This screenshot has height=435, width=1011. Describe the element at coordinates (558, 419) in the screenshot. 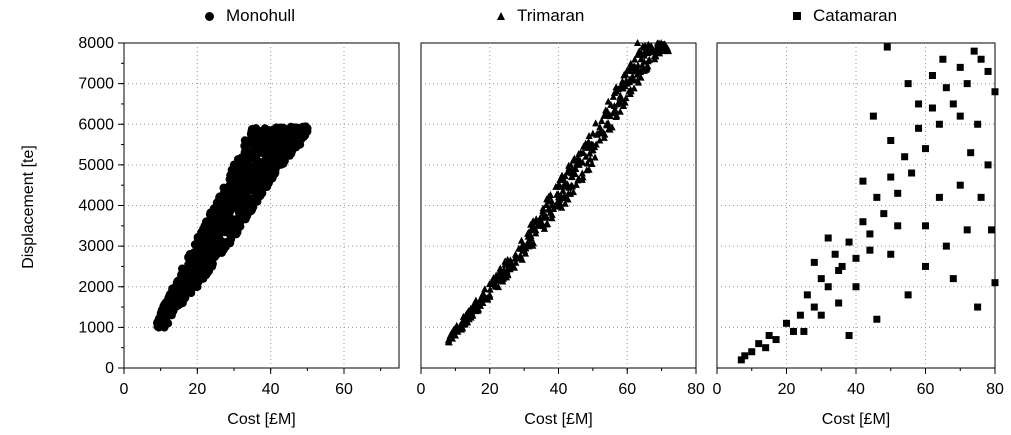

I see `x-axis-title: Cost [£M]` at that location.